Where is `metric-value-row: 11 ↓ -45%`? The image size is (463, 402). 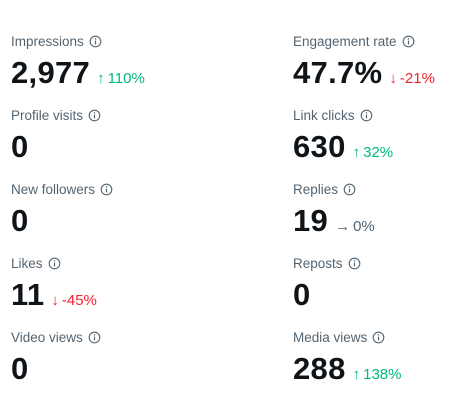
metric-value-row: 11 ↓ -45% is located at coordinates (96, 295).